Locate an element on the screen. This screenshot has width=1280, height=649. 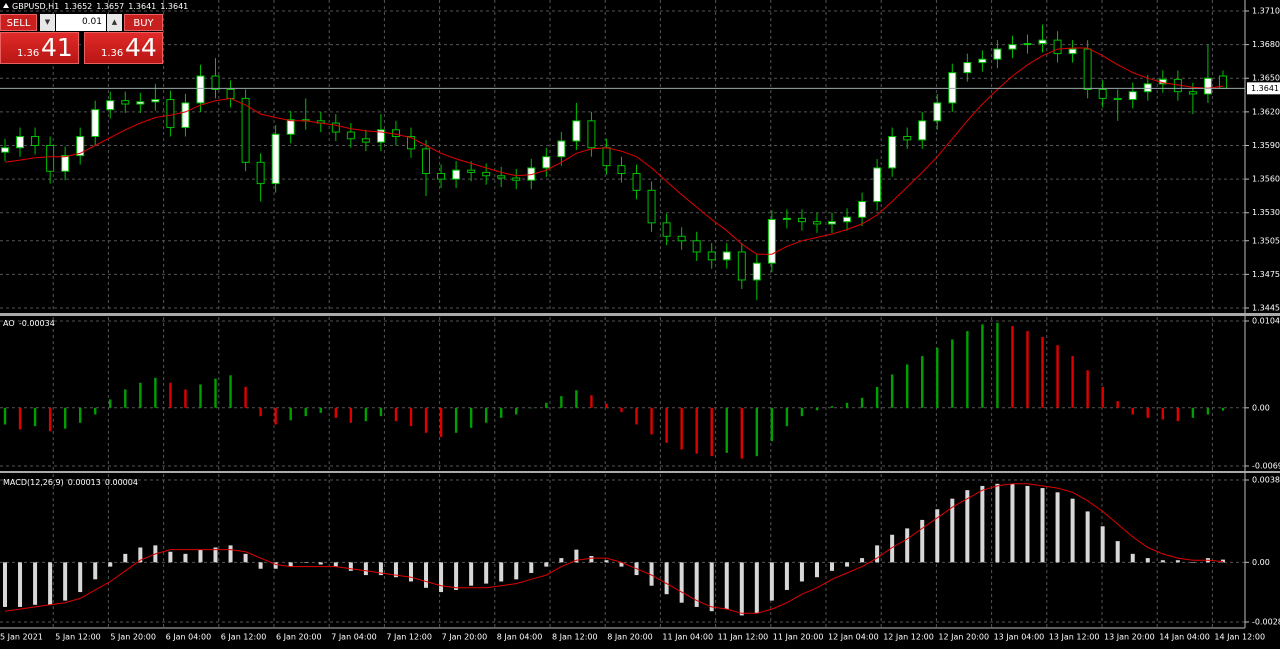
buy-button: BUY is located at coordinates (143, 22).